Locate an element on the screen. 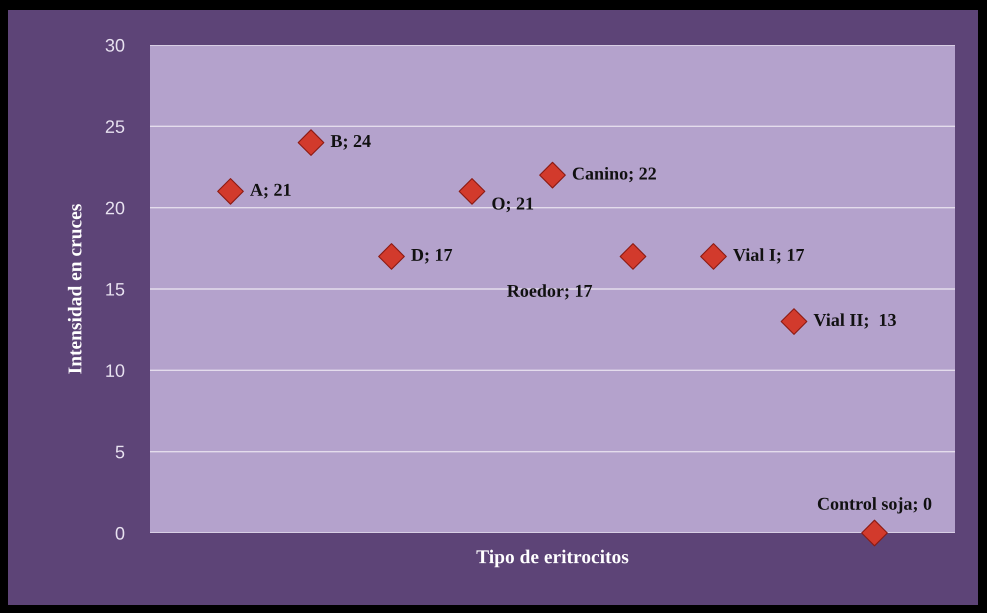 The height and width of the screenshot is (613, 987). y-tick-label: 30 is located at coordinates (115, 45).